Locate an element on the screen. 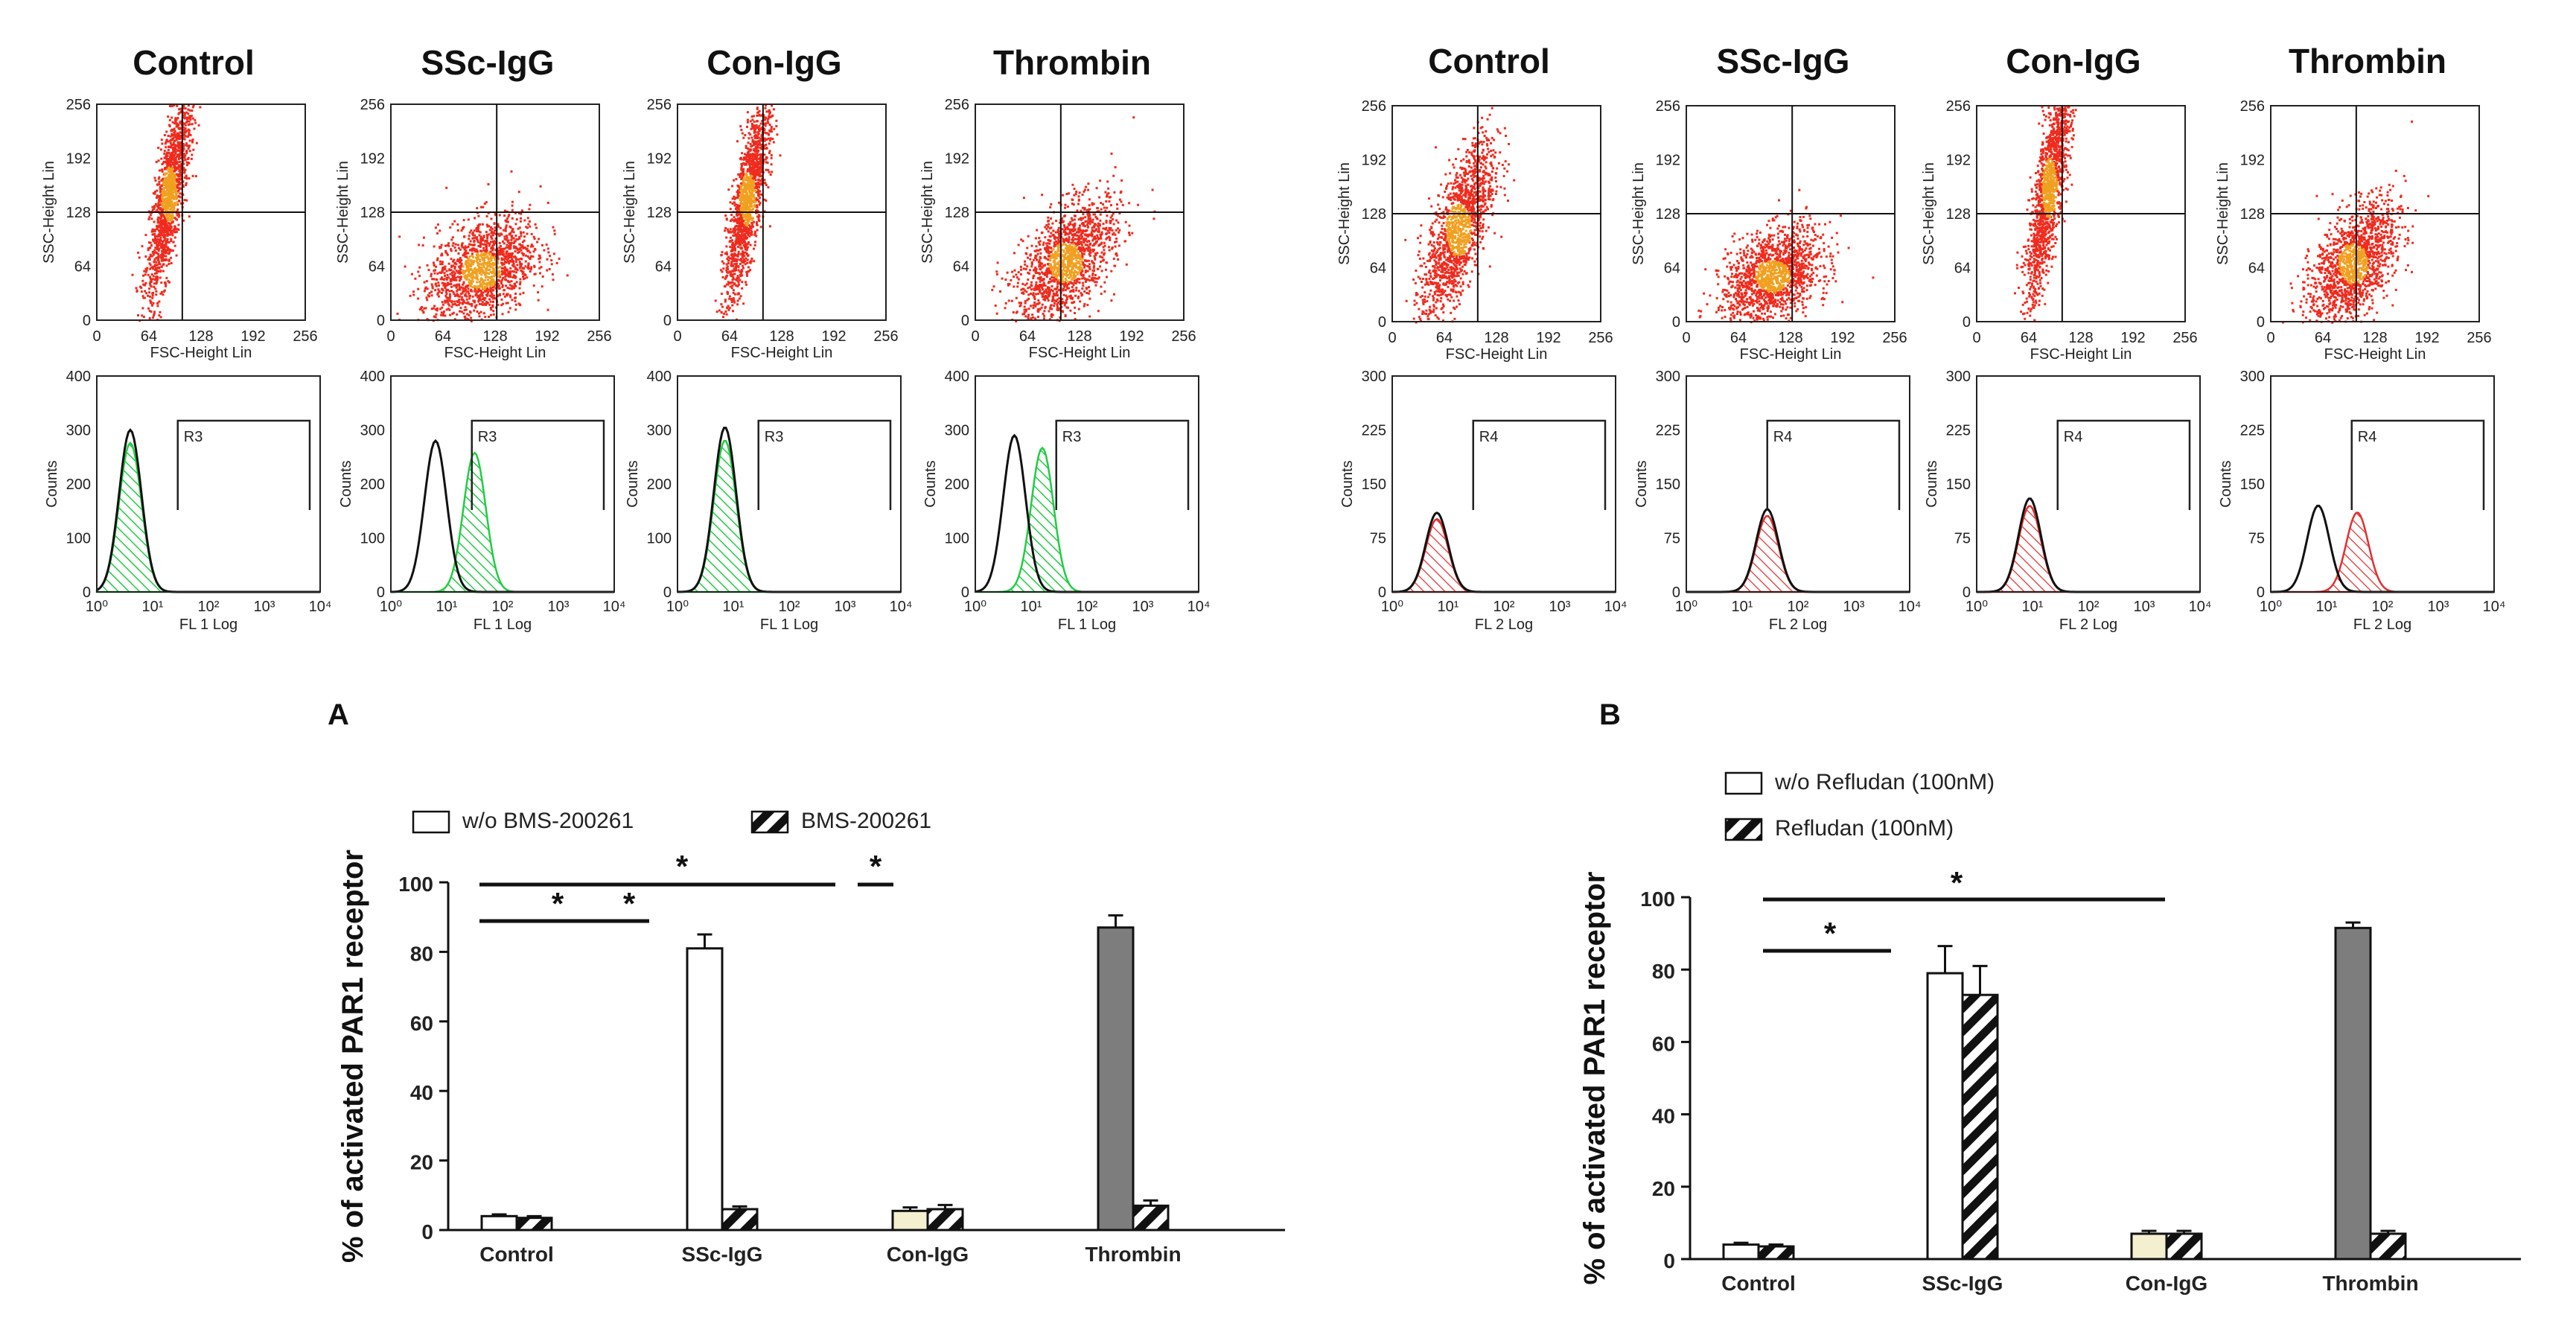 The width and height of the screenshot is (2576, 1338). y-tick-label: 400 is located at coordinates (78, 377).